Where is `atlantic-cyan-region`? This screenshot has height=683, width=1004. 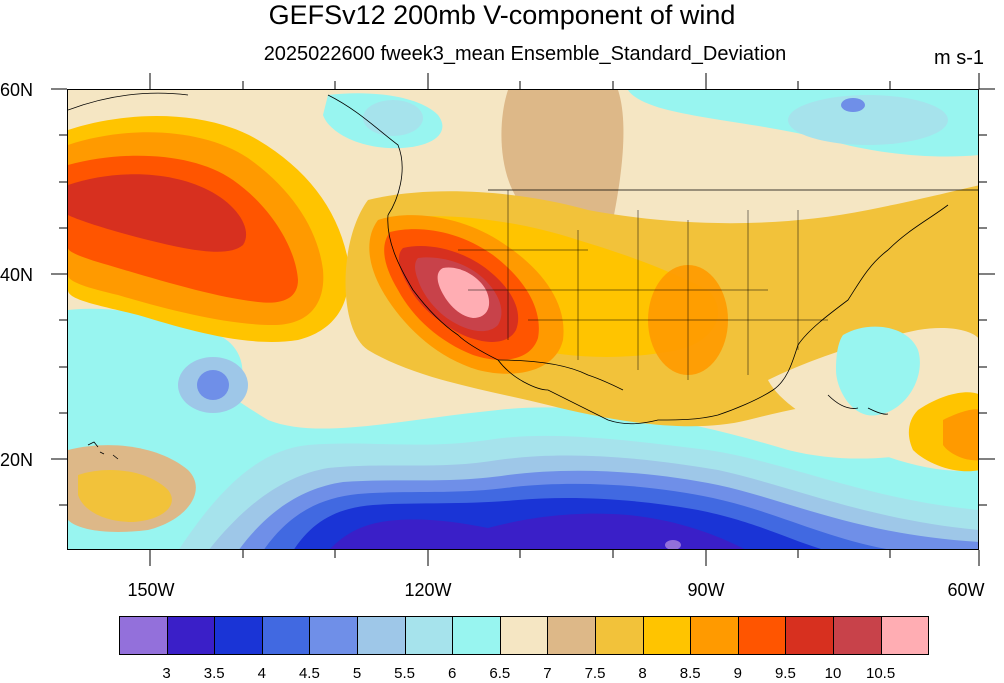 atlantic-cyan-region is located at coordinates (878, 371).